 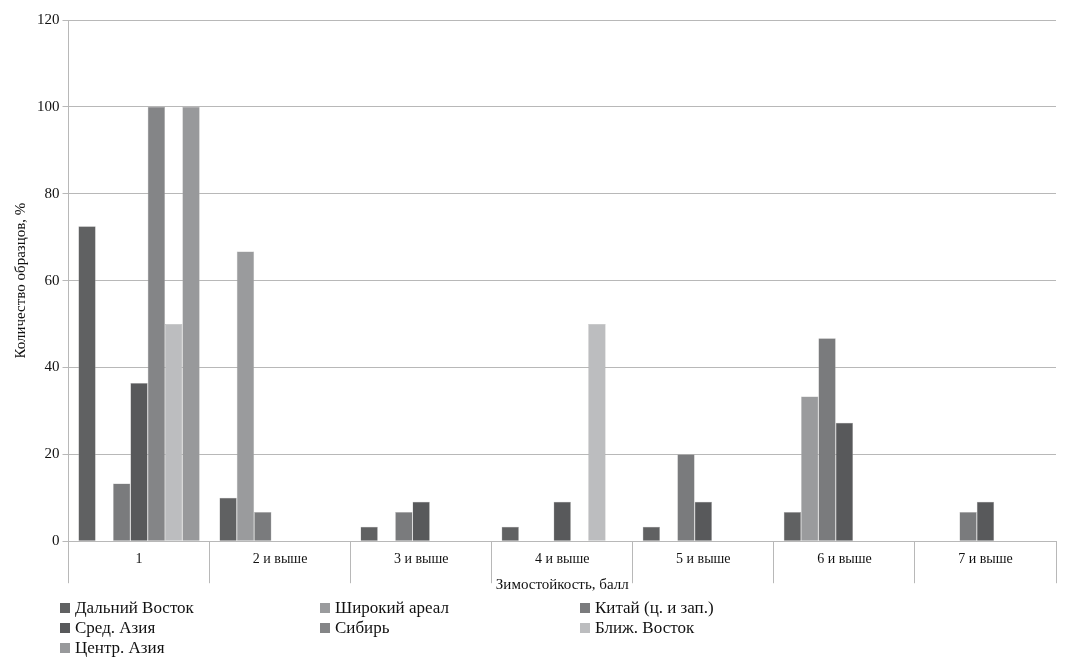 I want to click on x-tick-label: 3 и выше, so click(x=421, y=559).